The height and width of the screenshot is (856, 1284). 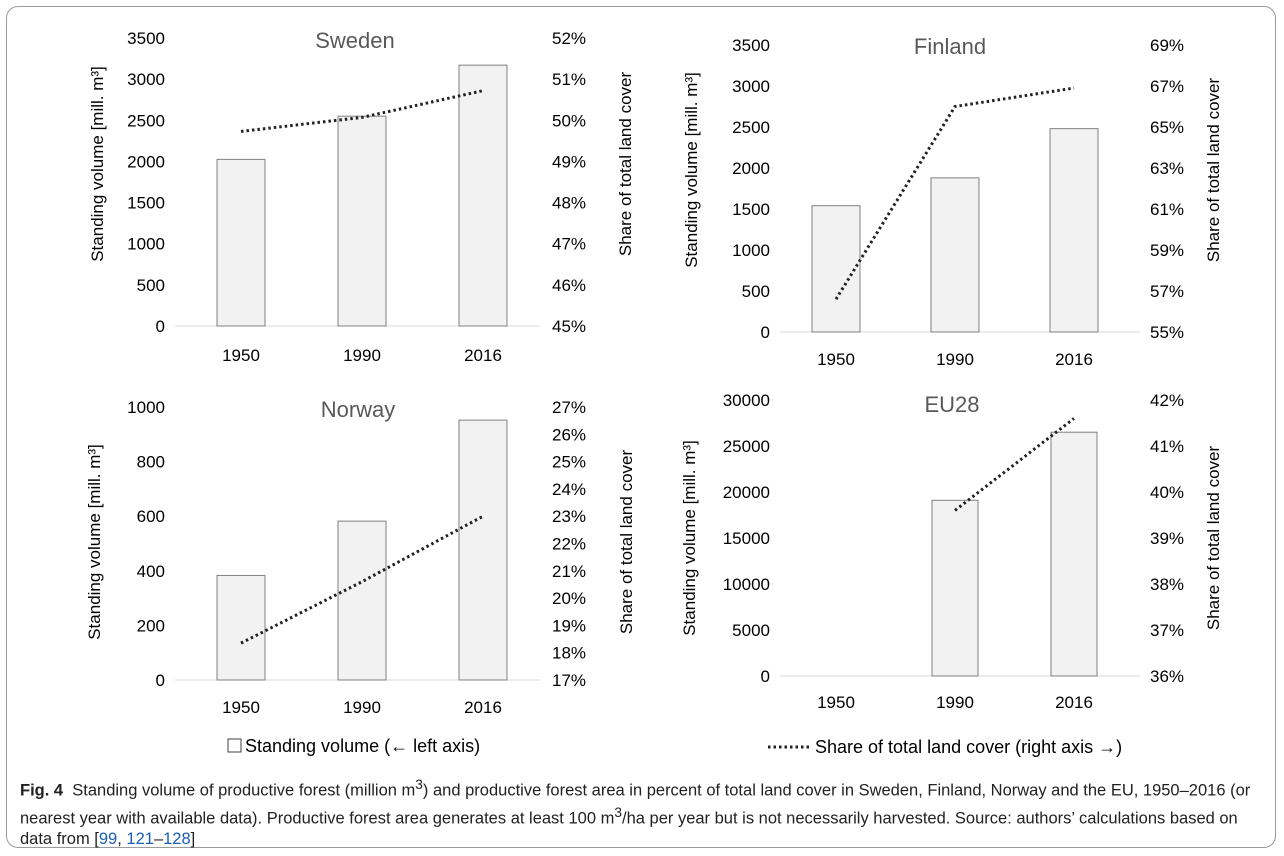 I want to click on chart-title: Finland, so click(x=950, y=46).